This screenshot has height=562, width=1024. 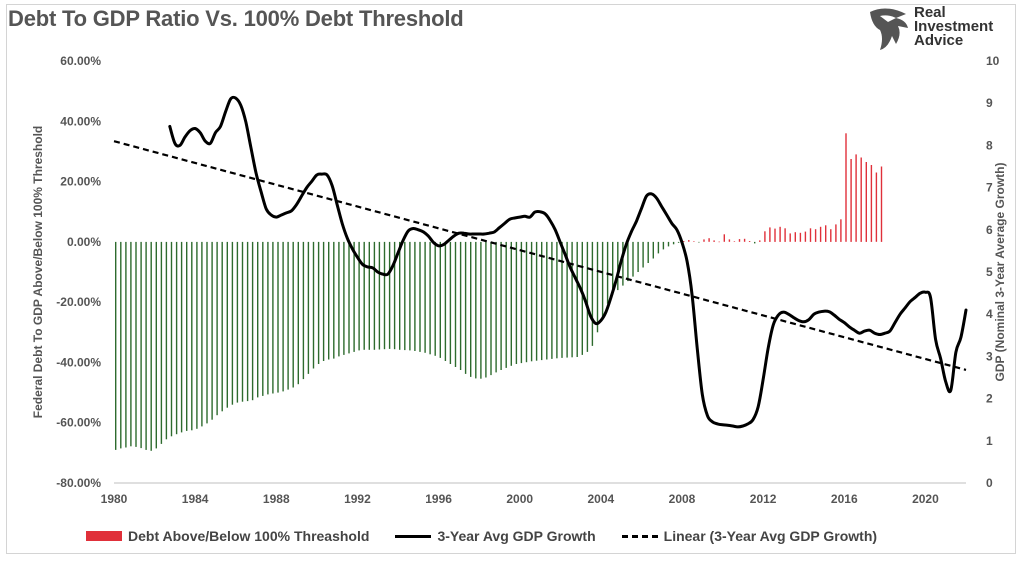 I want to click on x-tick-label: 2004, so click(x=601, y=499).